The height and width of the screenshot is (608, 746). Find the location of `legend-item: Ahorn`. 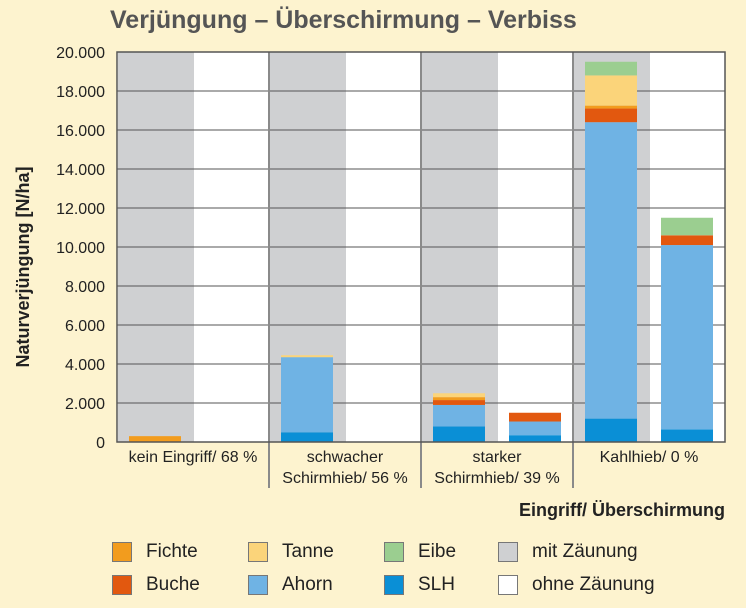

legend-item: Ahorn is located at coordinates (290, 585).